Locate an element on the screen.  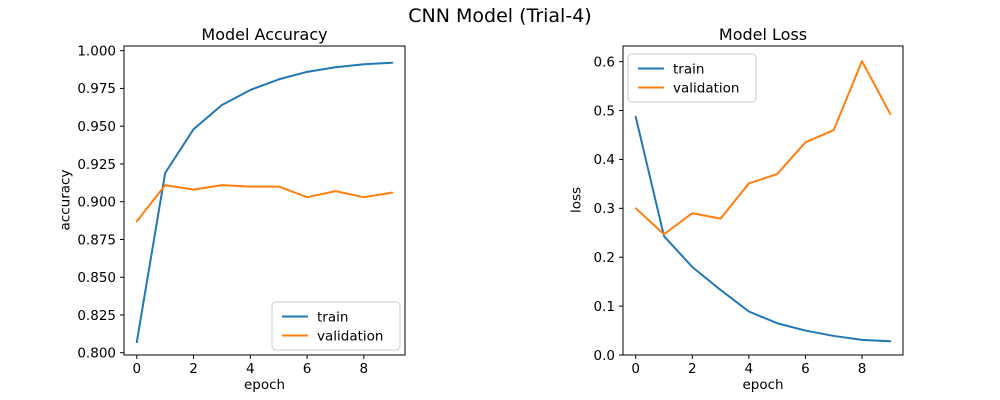
y-tick-label: 0.825 is located at coordinates (96, 316).